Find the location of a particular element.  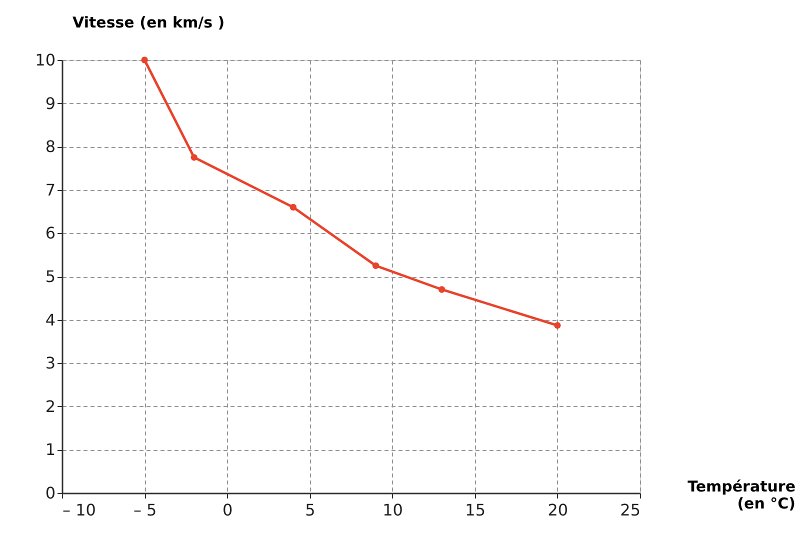

x-axis-title: Température (en °C) is located at coordinates (742, 495).